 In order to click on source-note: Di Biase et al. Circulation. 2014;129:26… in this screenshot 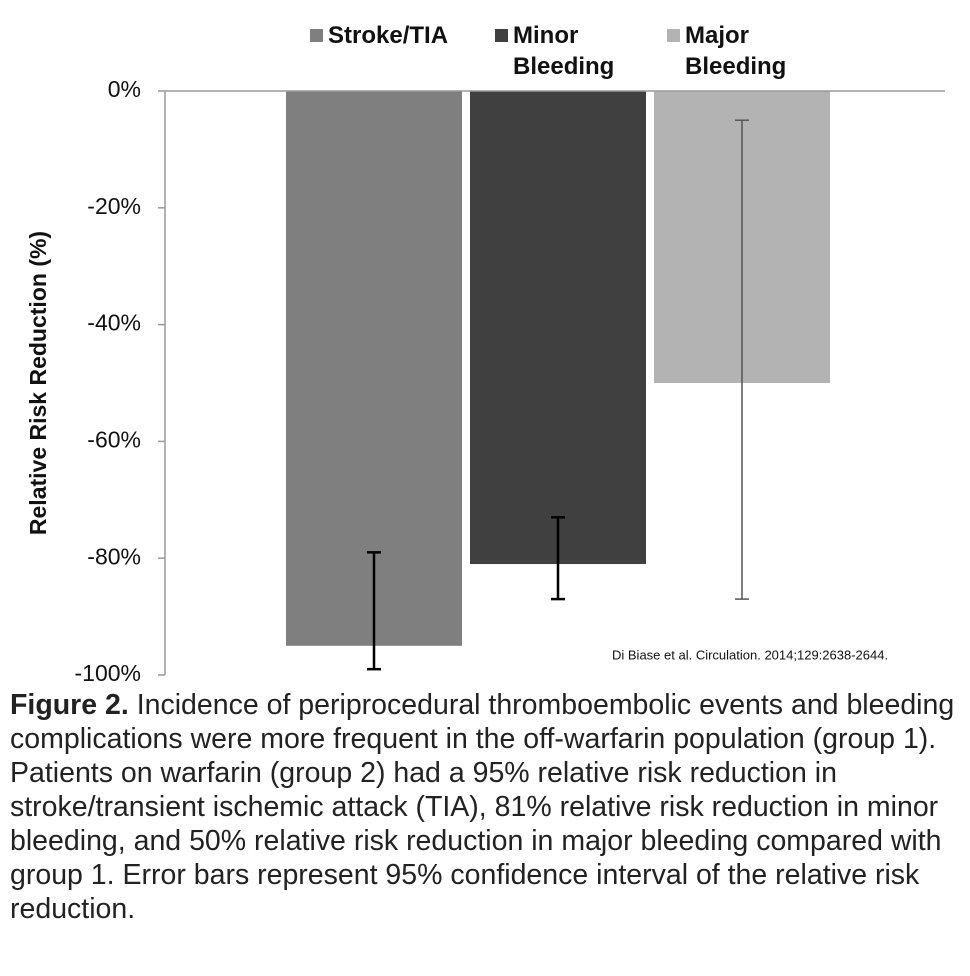, I will do `click(750, 654)`.